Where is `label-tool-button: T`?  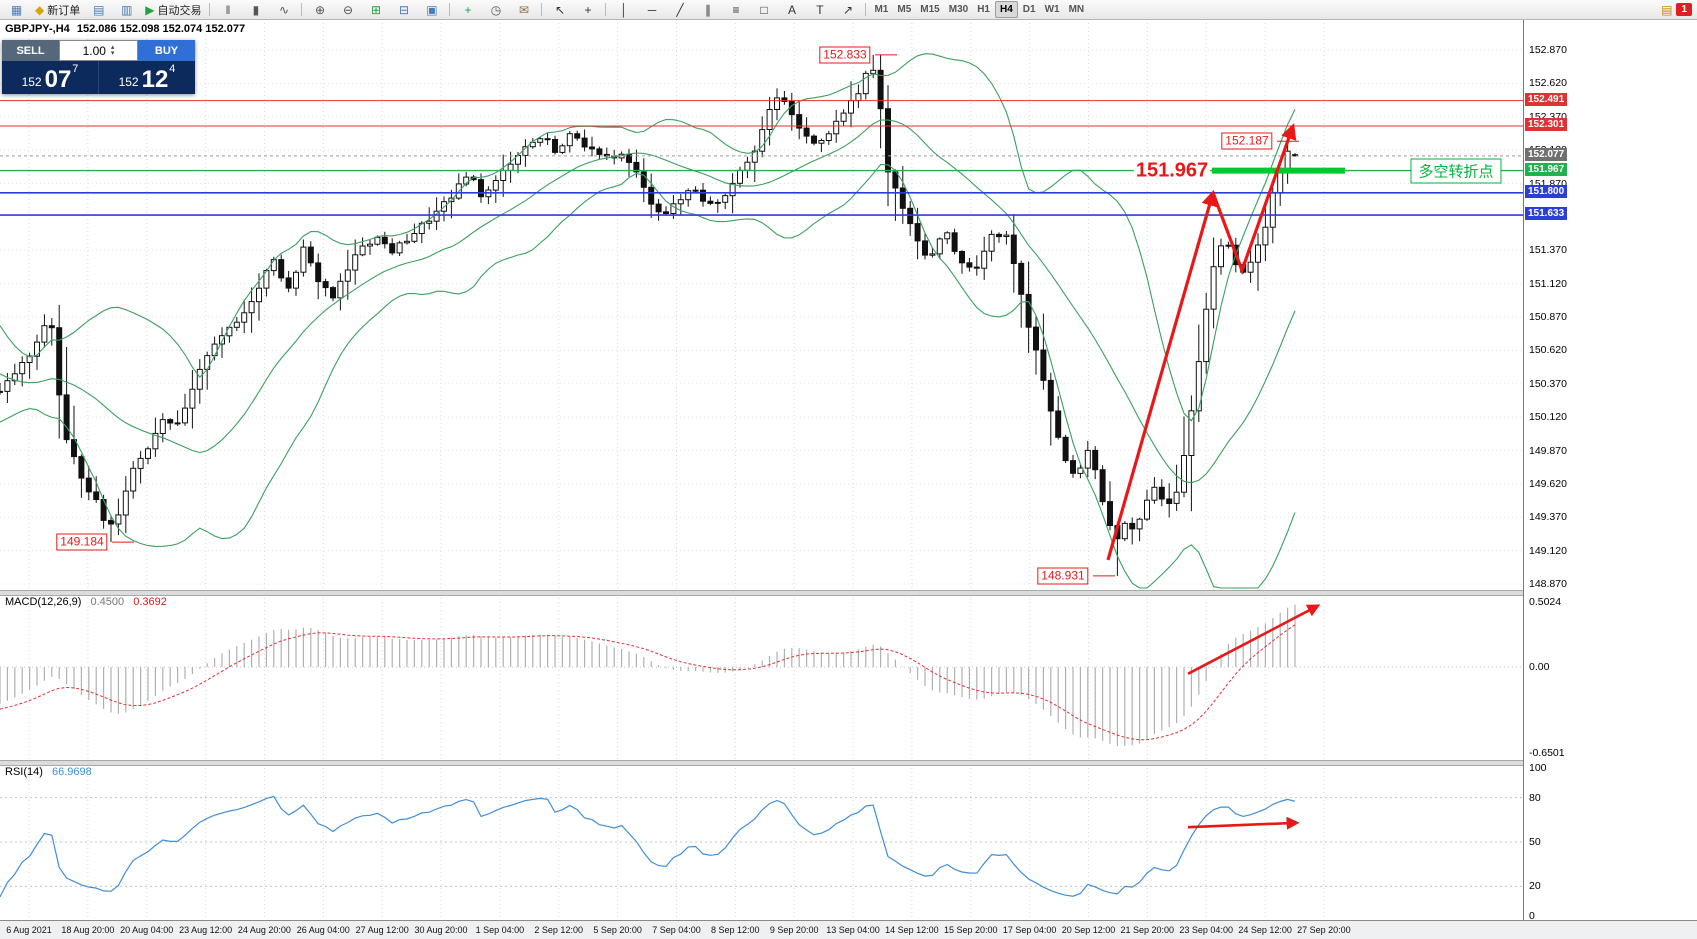
label-tool-button: T is located at coordinates (819, 9).